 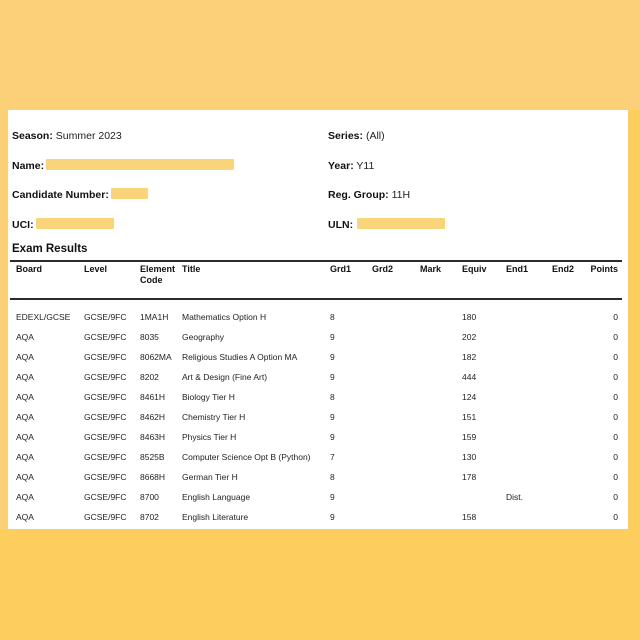 I want to click on meta-label-reg-group: Reg. Group:, so click(x=358, y=195).